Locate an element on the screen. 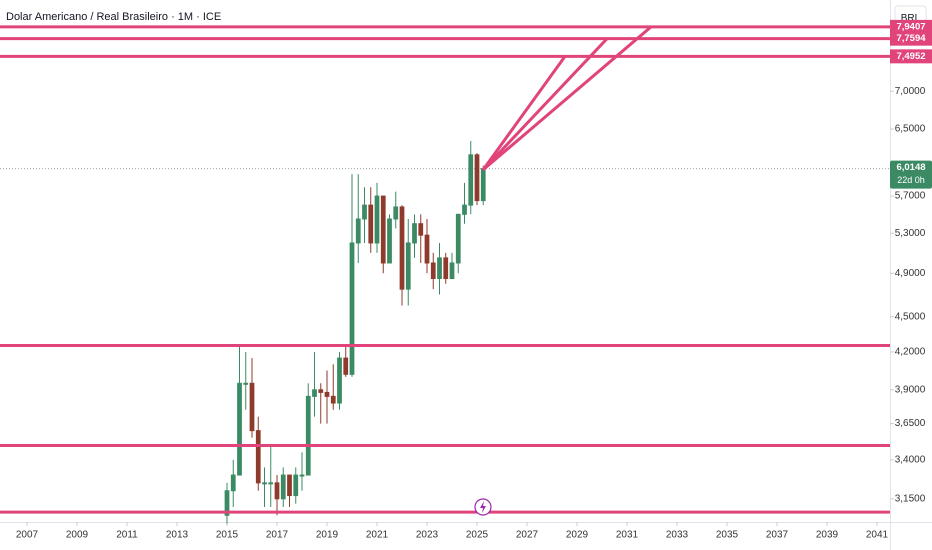 This screenshot has height=550, width=932. y-tick-label: 5,3000 is located at coordinates (910, 233).